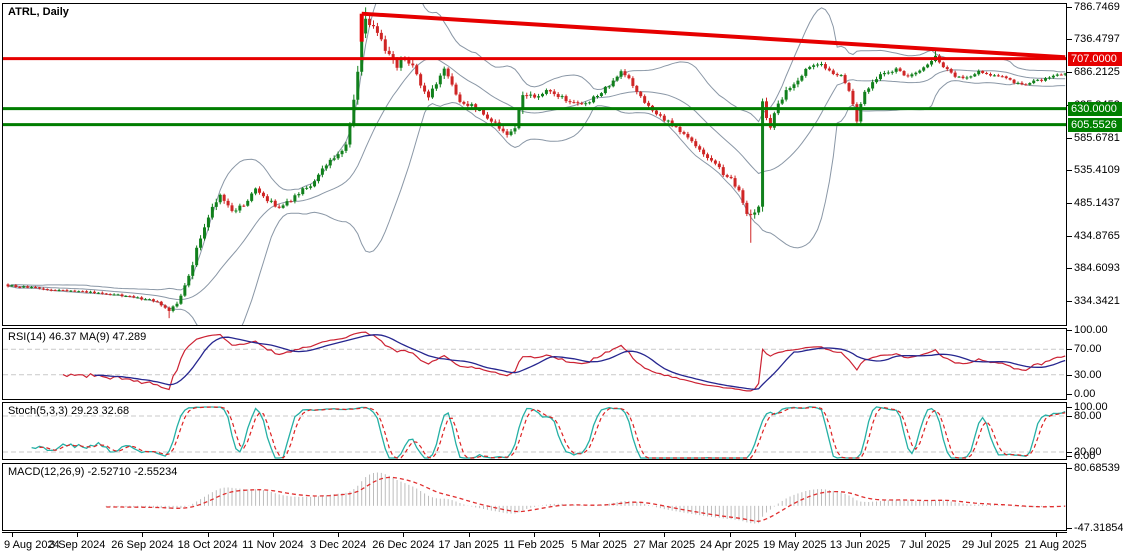 The width and height of the screenshot is (1123, 554). I want to click on price-axis-tick-label: 585.6781, so click(1097, 137).